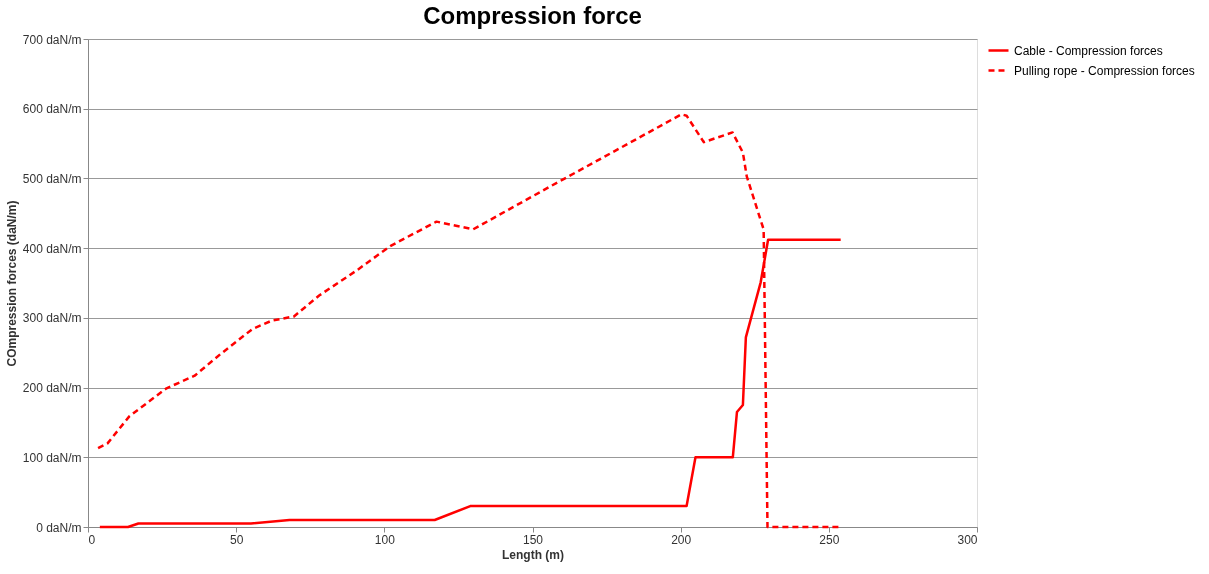  What do you see at coordinates (236, 539) in the screenshot?
I see `x-tick-label: 50` at bounding box center [236, 539].